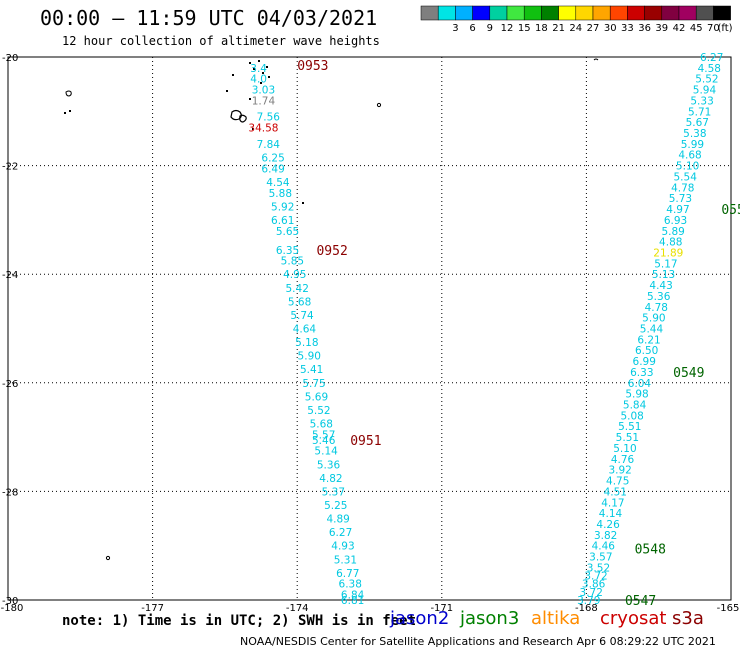 The image size is (740, 650). Describe the element at coordinates (10, 58) in the screenshot. I see `y-tick-label: -20` at that location.